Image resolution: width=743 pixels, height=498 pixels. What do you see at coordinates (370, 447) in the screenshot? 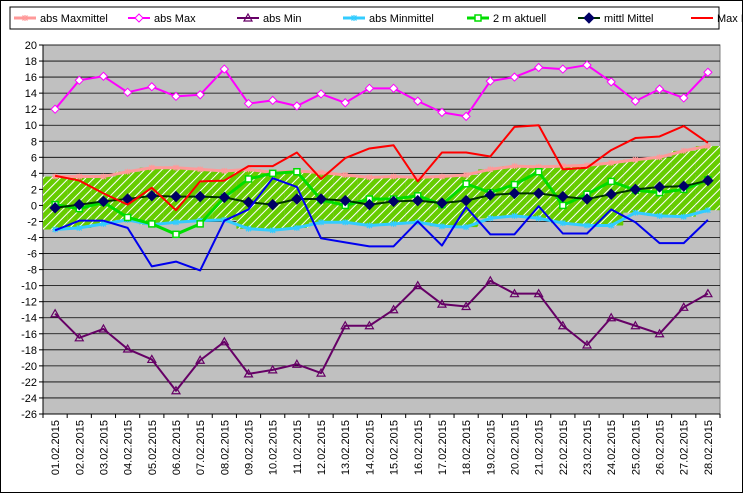
I see `x-tick-label: 14.02.2015` at bounding box center [370, 447].